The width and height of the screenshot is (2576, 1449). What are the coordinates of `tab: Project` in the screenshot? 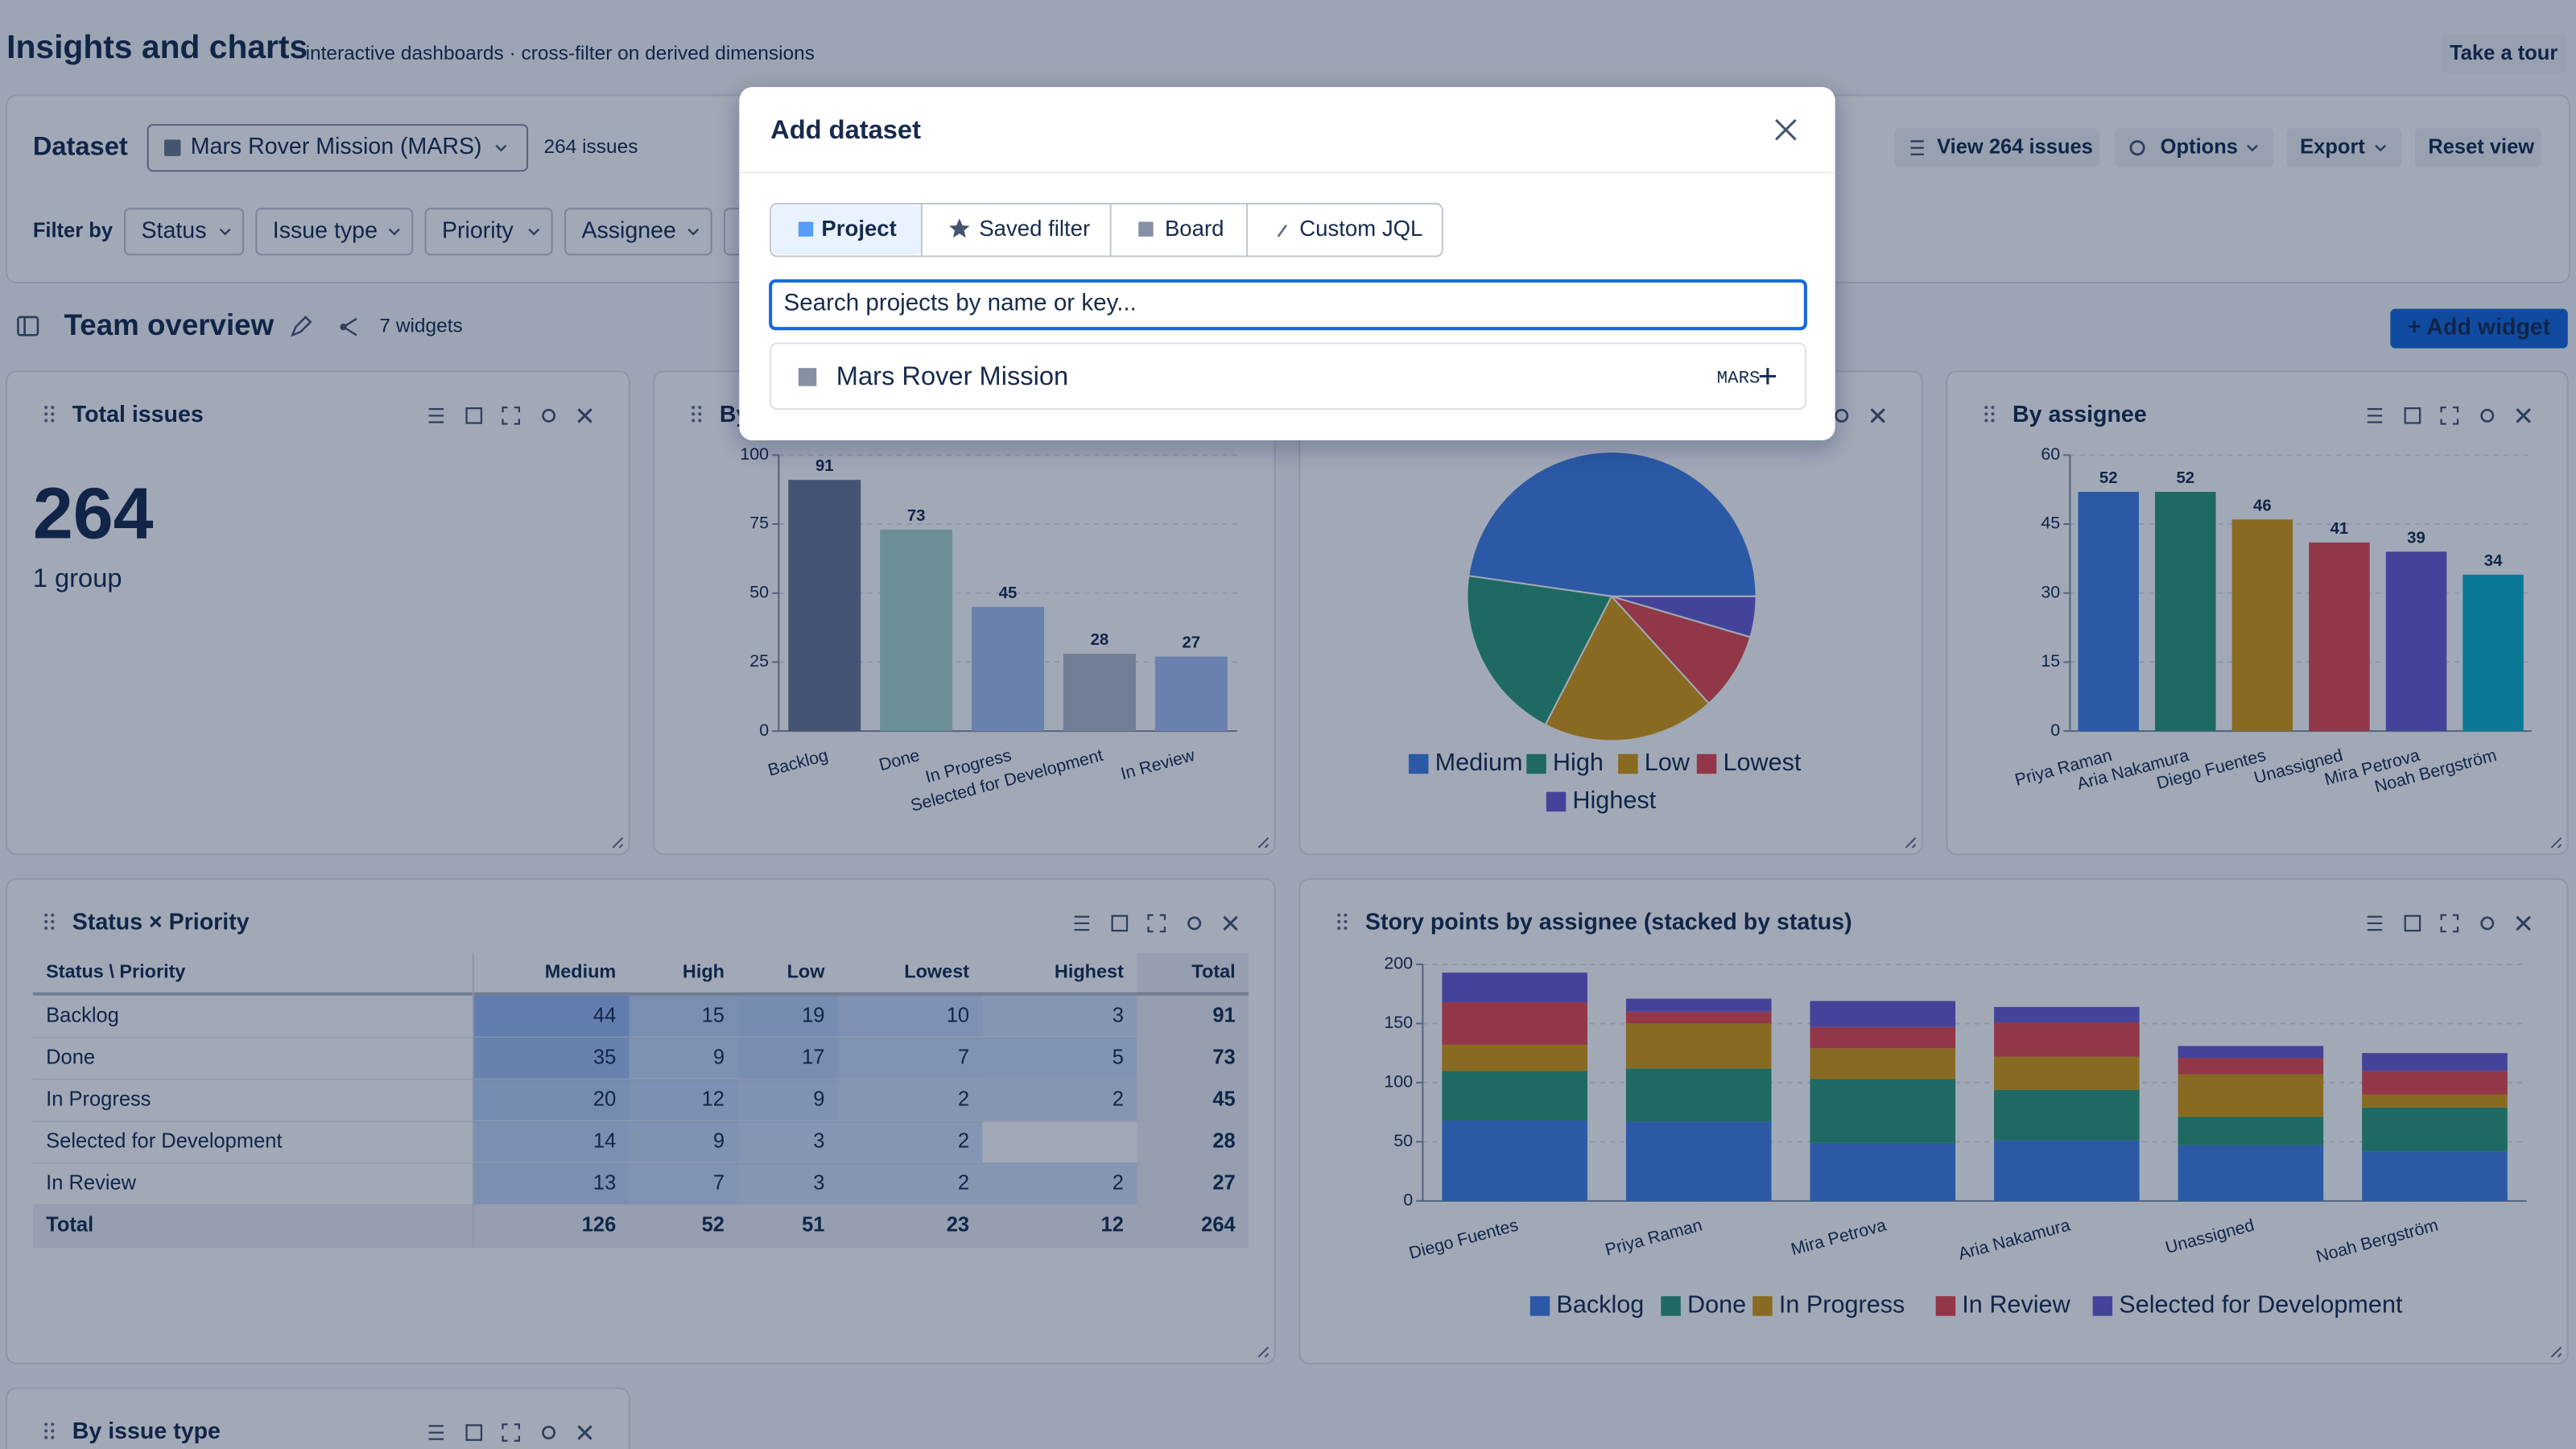 It's located at (858, 228).